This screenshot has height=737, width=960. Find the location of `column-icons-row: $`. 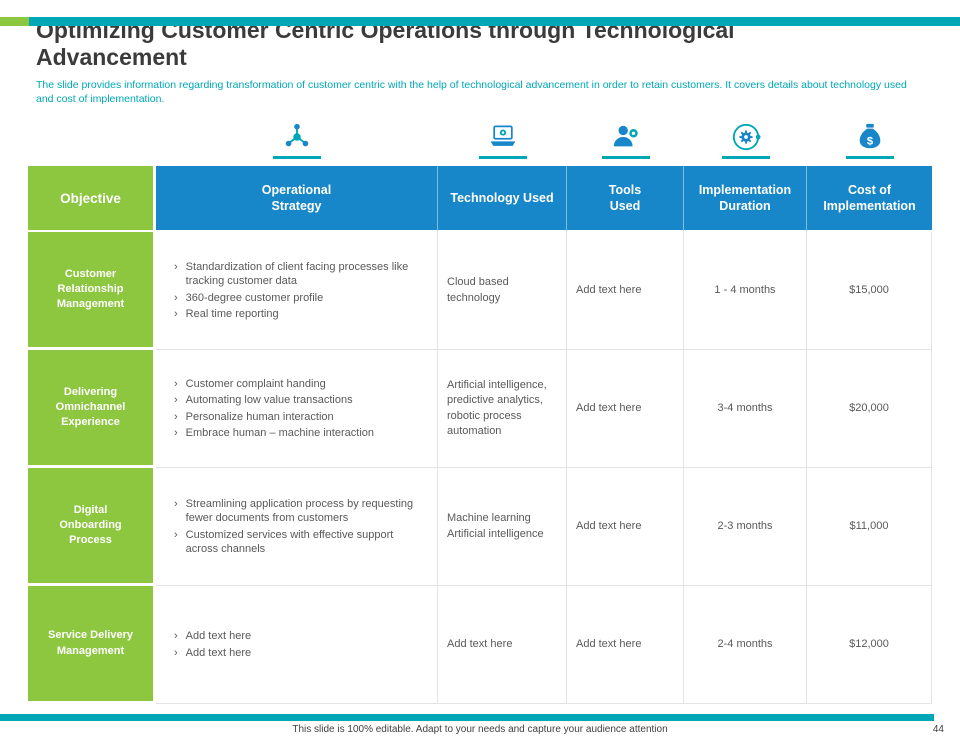

column-icons-row: $ is located at coordinates (480, 137).